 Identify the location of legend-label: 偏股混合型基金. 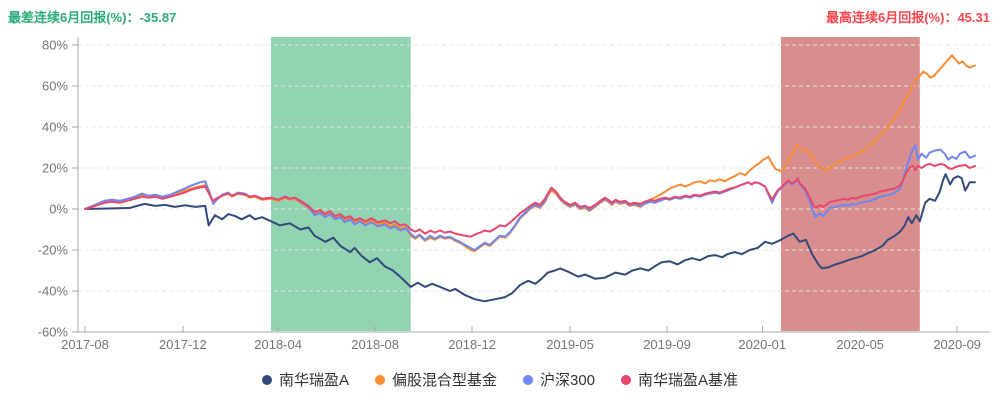
(444, 380).